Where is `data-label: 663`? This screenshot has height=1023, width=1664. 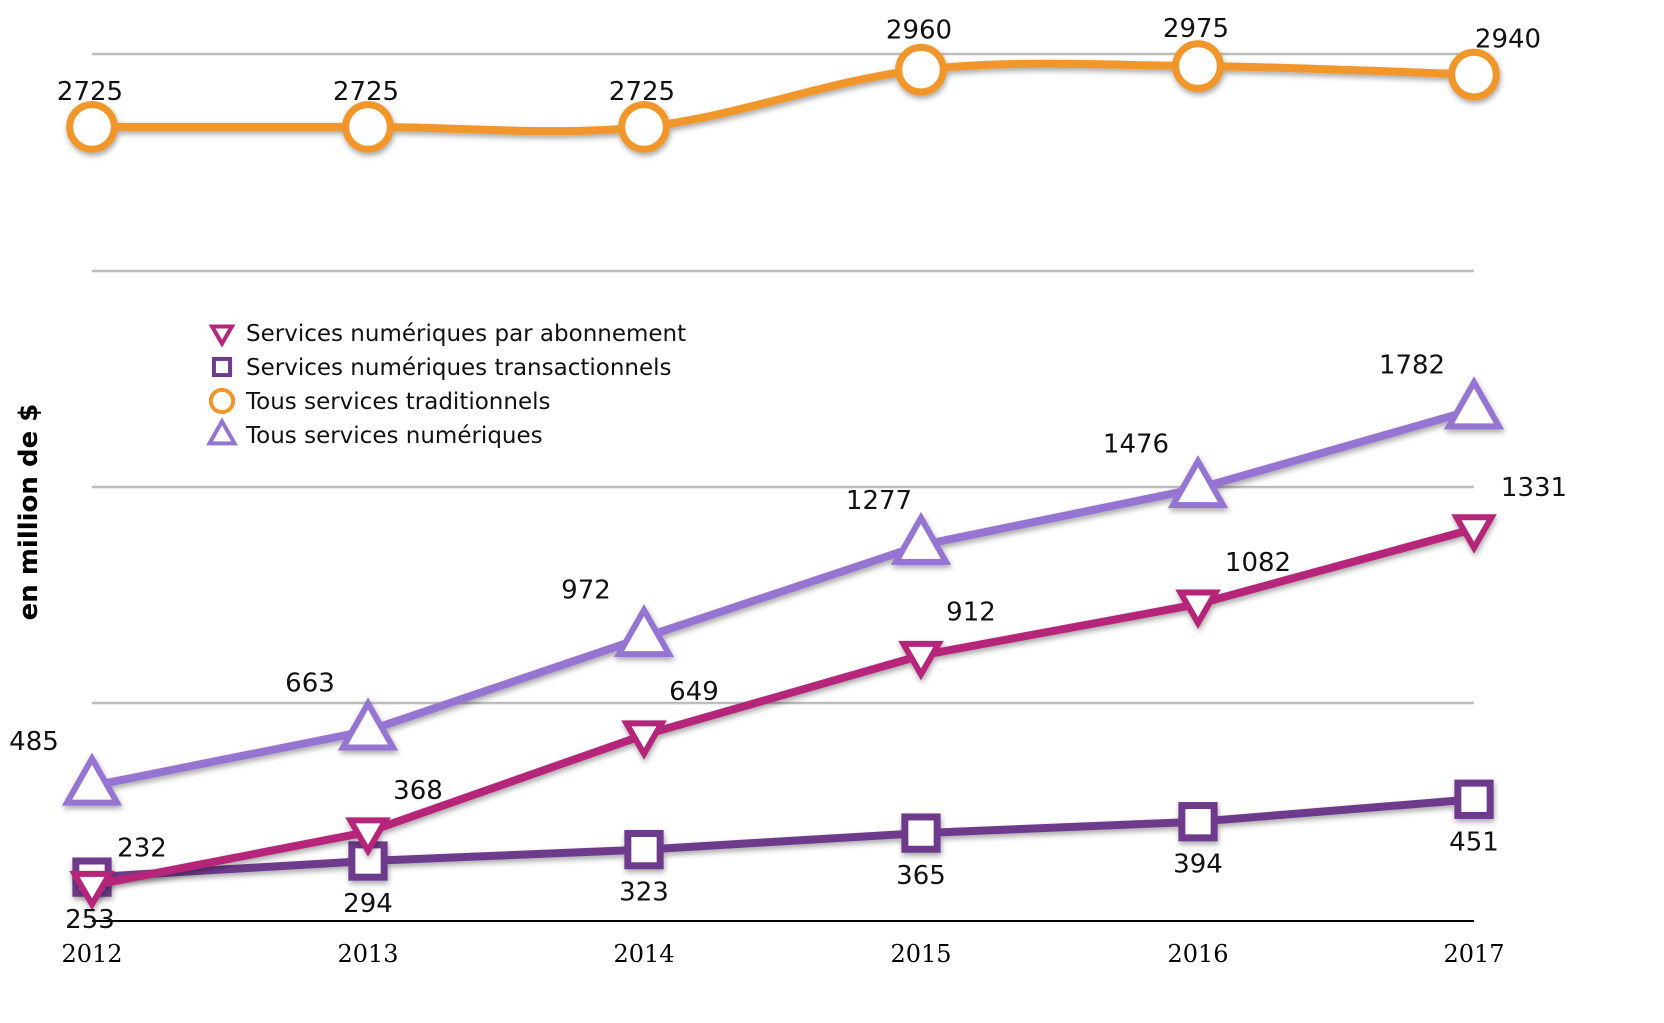
data-label: 663 is located at coordinates (310, 684).